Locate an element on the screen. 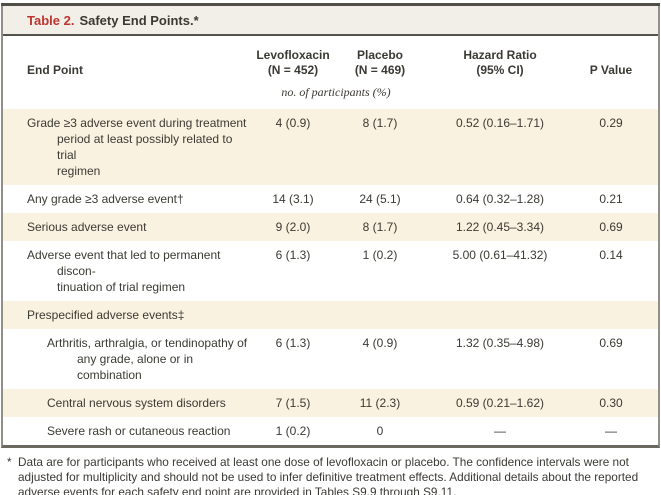 This screenshot has height=495, width=661. hazard-ratio-value: 0.52 (0.16–1.71) is located at coordinates (500, 123).